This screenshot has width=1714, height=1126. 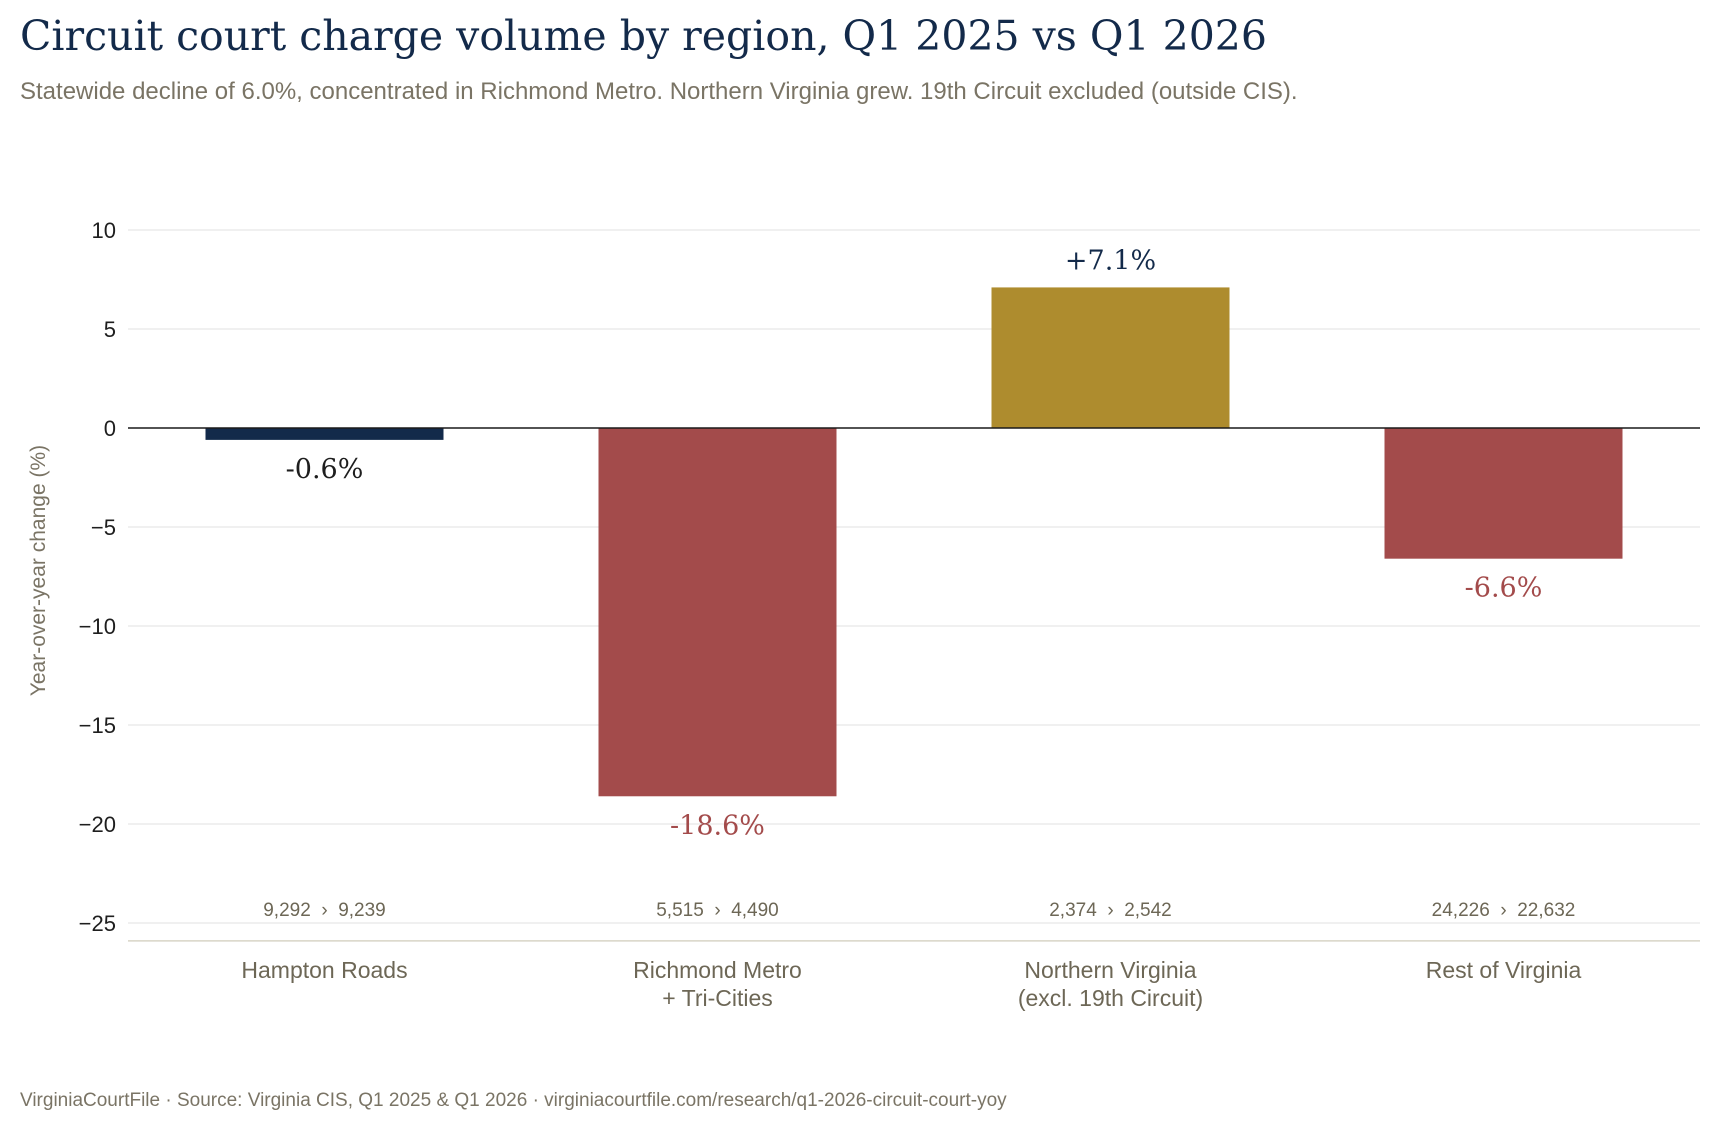 I want to click on count-label: 5,515 › 4,490, so click(x=717, y=910).